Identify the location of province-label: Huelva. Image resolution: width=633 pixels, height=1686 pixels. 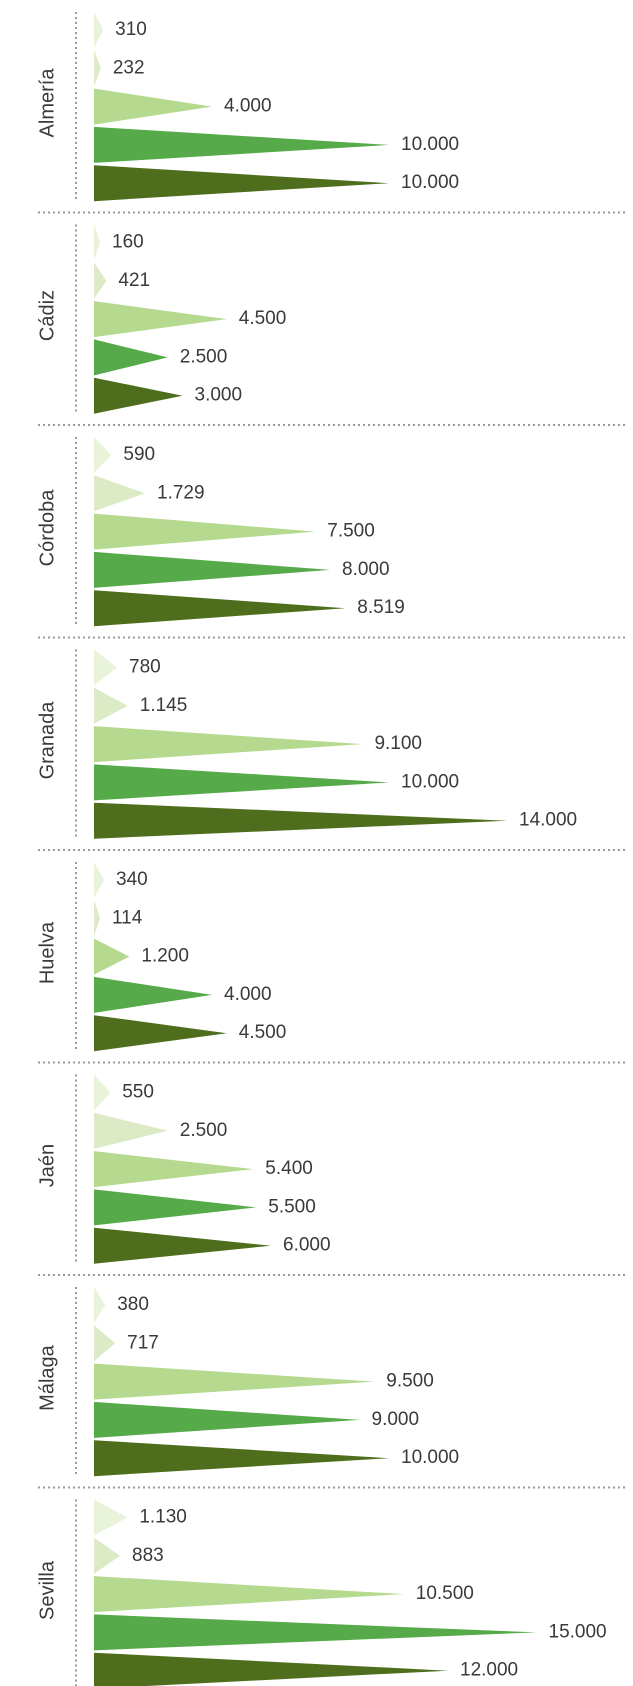
(47, 952).